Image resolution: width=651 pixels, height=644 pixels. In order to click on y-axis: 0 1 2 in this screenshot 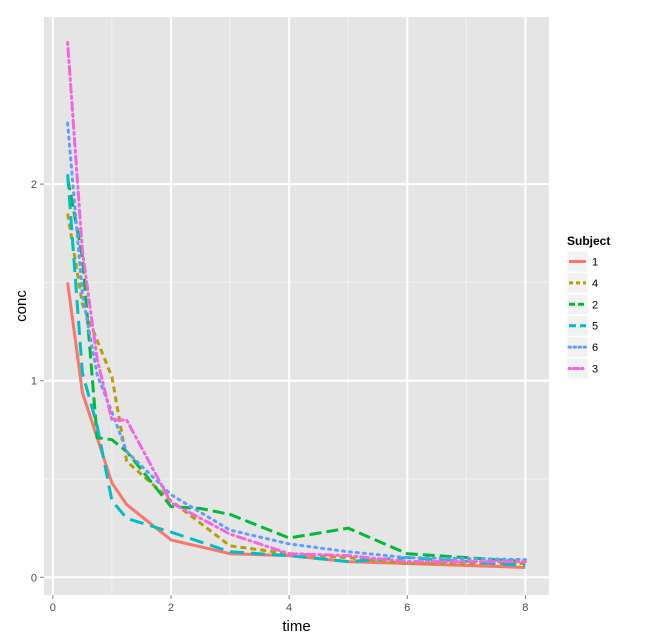, I will do `click(37, 381)`.